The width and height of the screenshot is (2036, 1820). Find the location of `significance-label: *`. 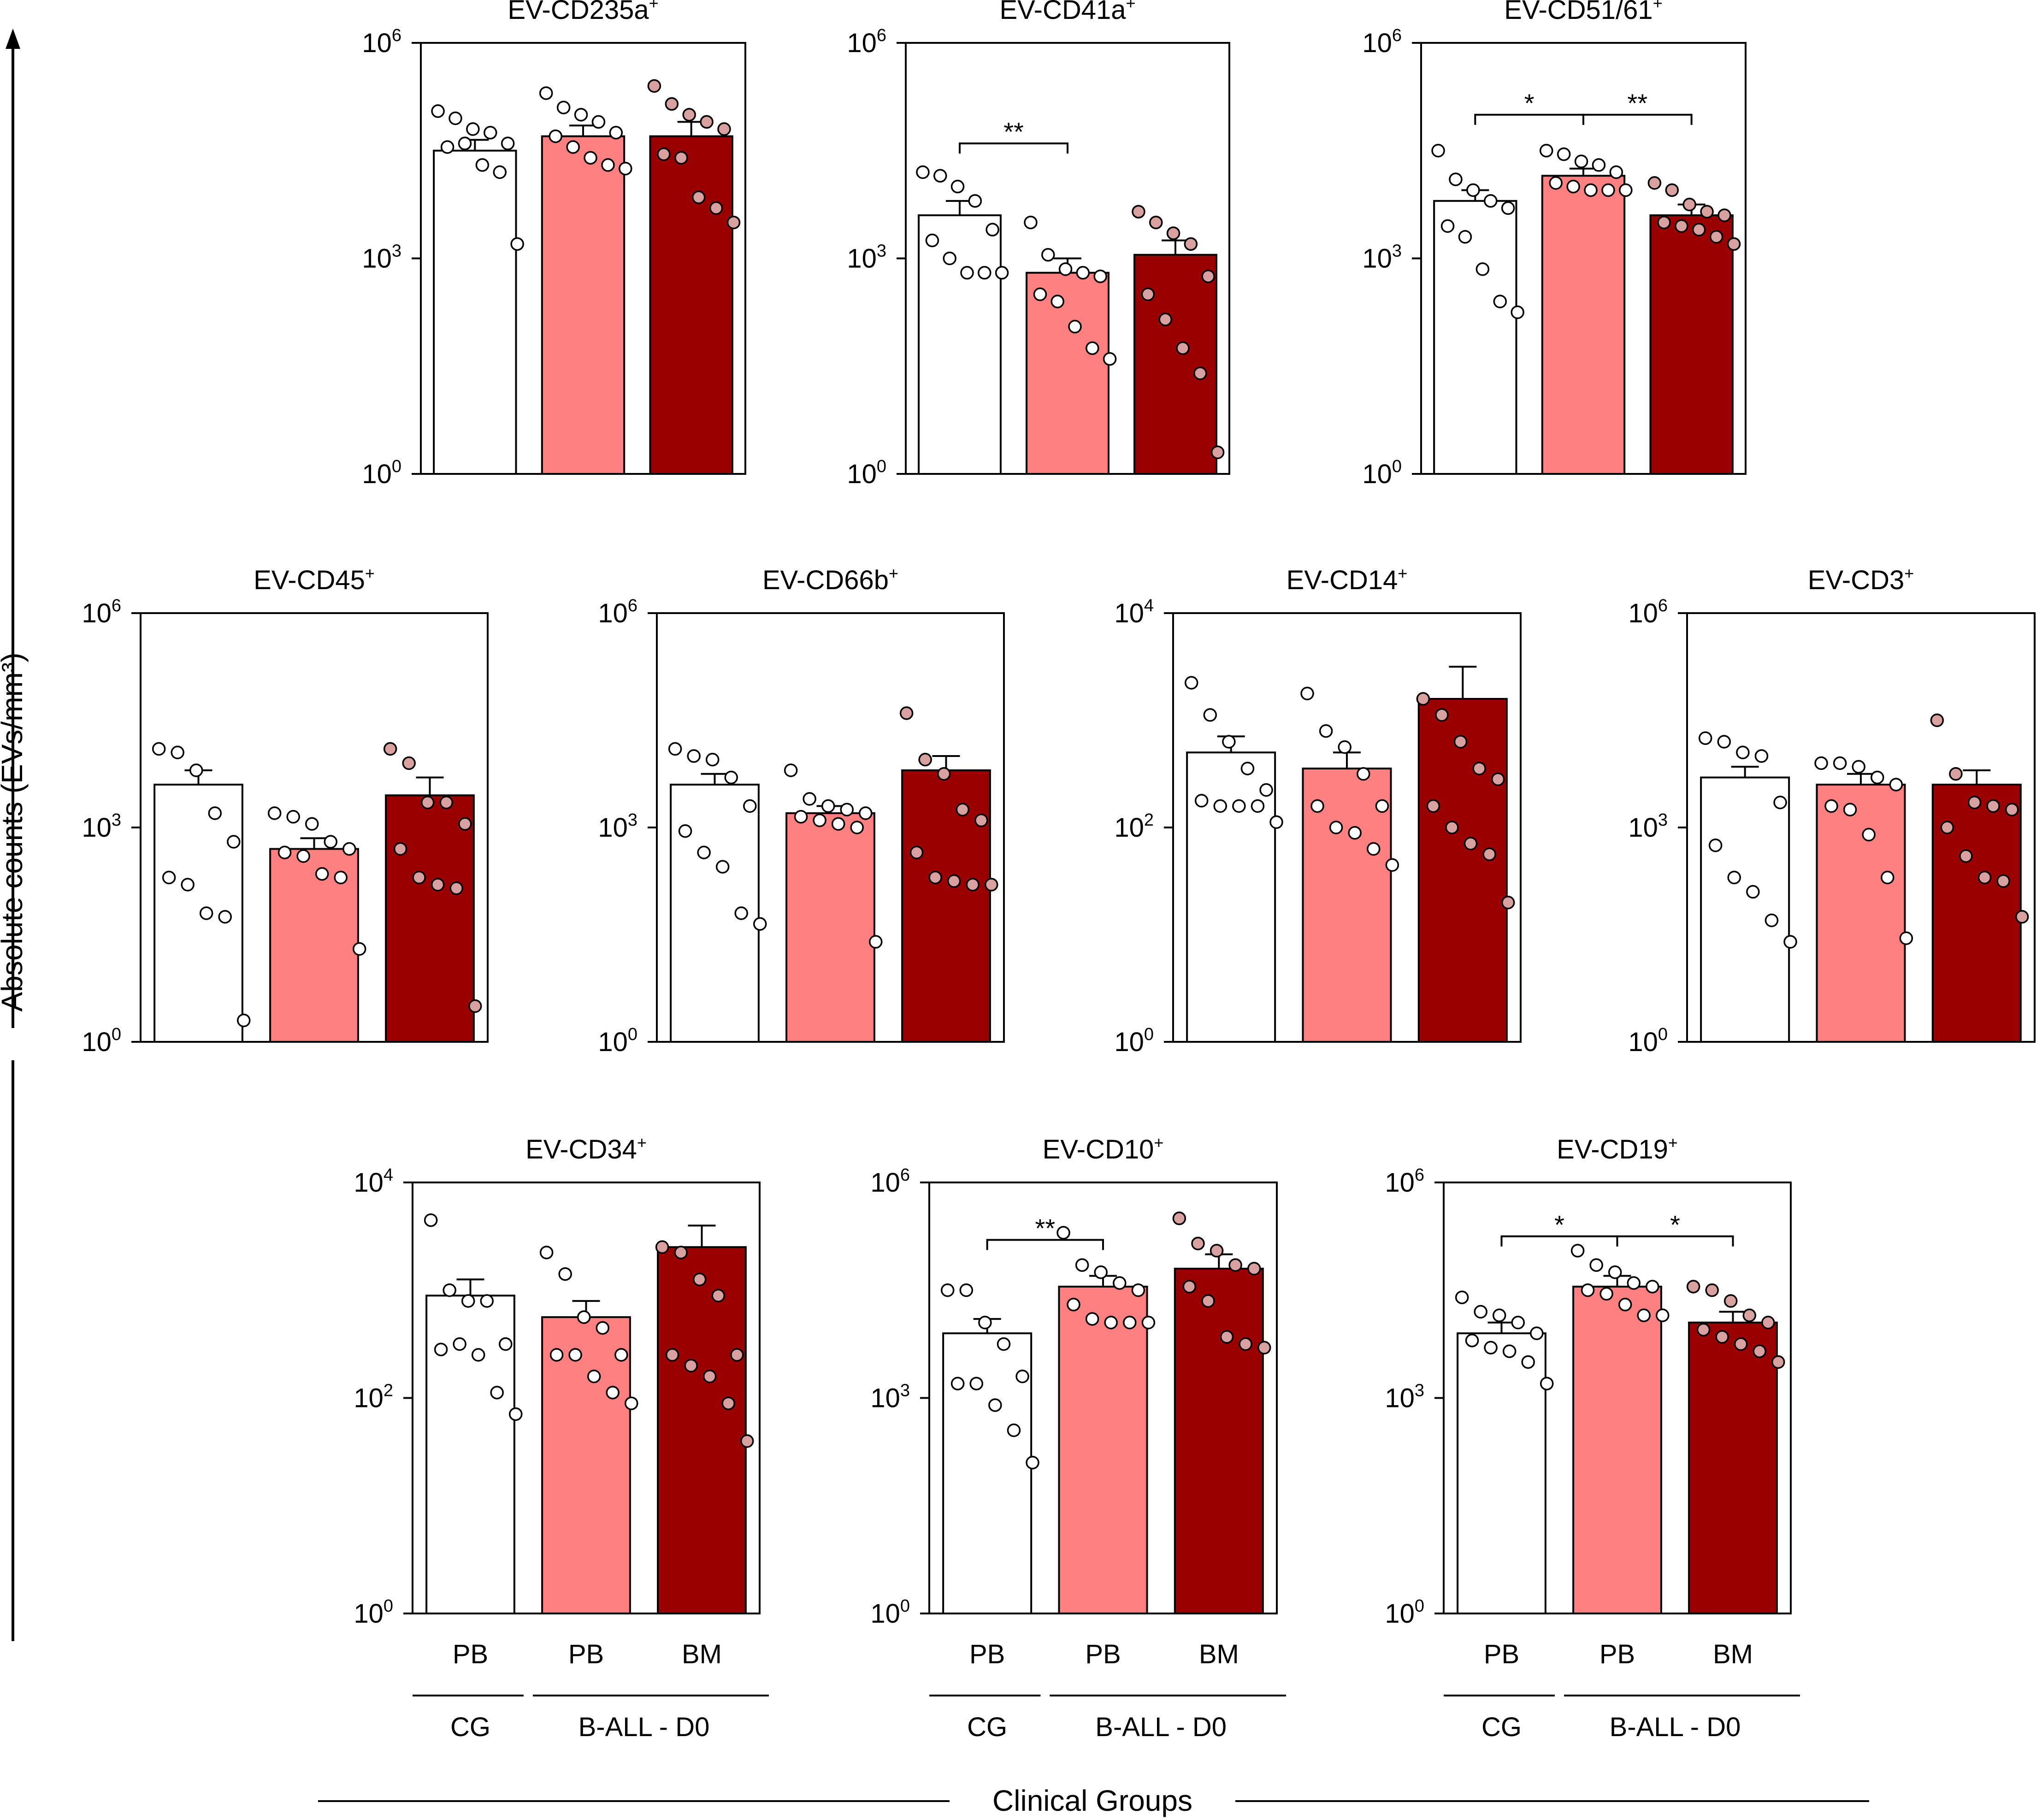

significance-label: * is located at coordinates (1559, 1224).